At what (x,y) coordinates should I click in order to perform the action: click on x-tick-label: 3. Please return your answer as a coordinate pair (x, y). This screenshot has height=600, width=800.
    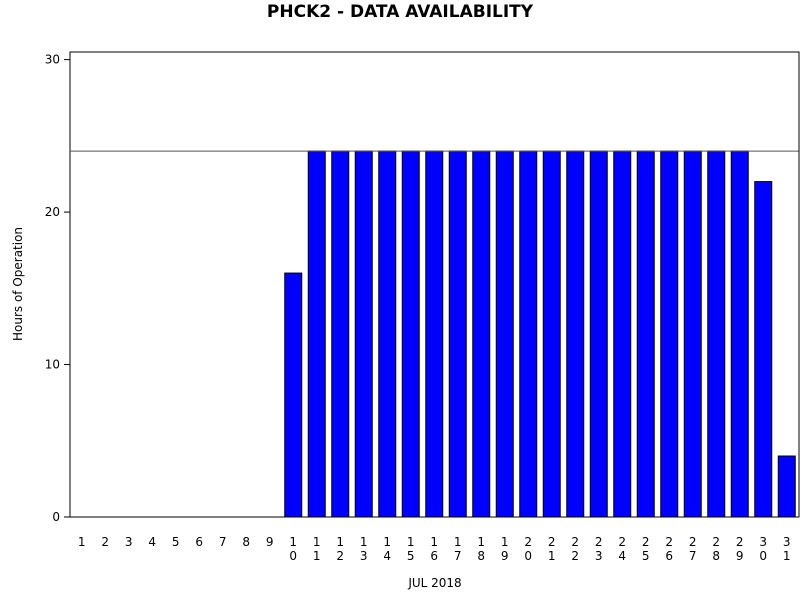
    Looking at the image, I should click on (129, 542).